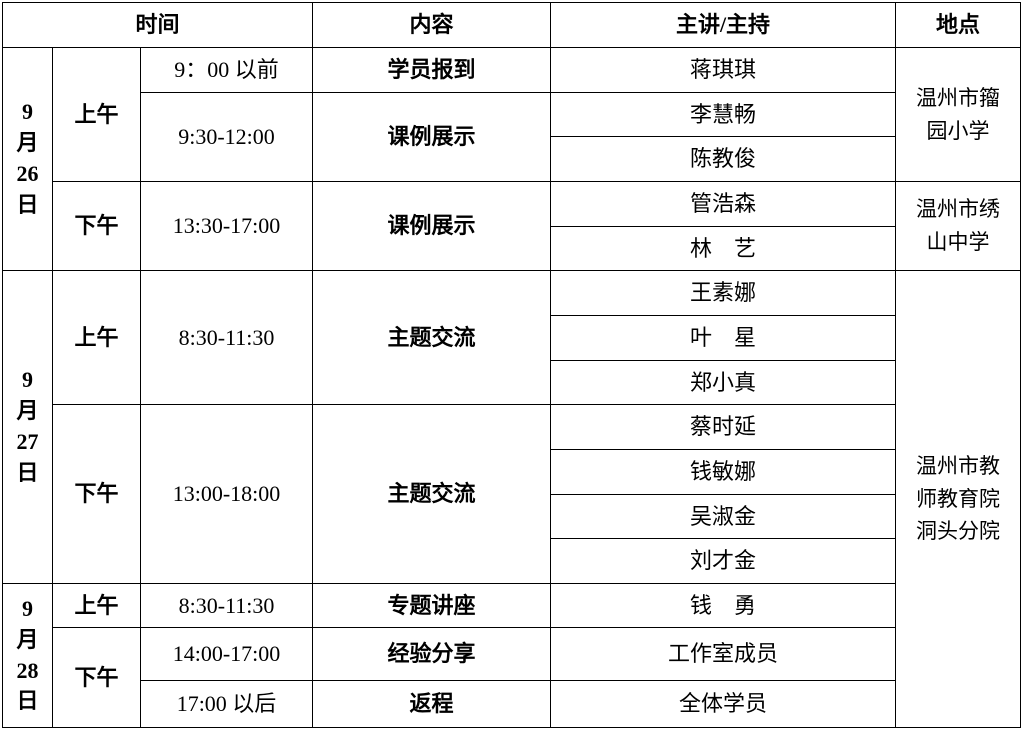 The width and height of the screenshot is (1022, 730). I want to click on time-cell: 17:00 以后, so click(226, 704).